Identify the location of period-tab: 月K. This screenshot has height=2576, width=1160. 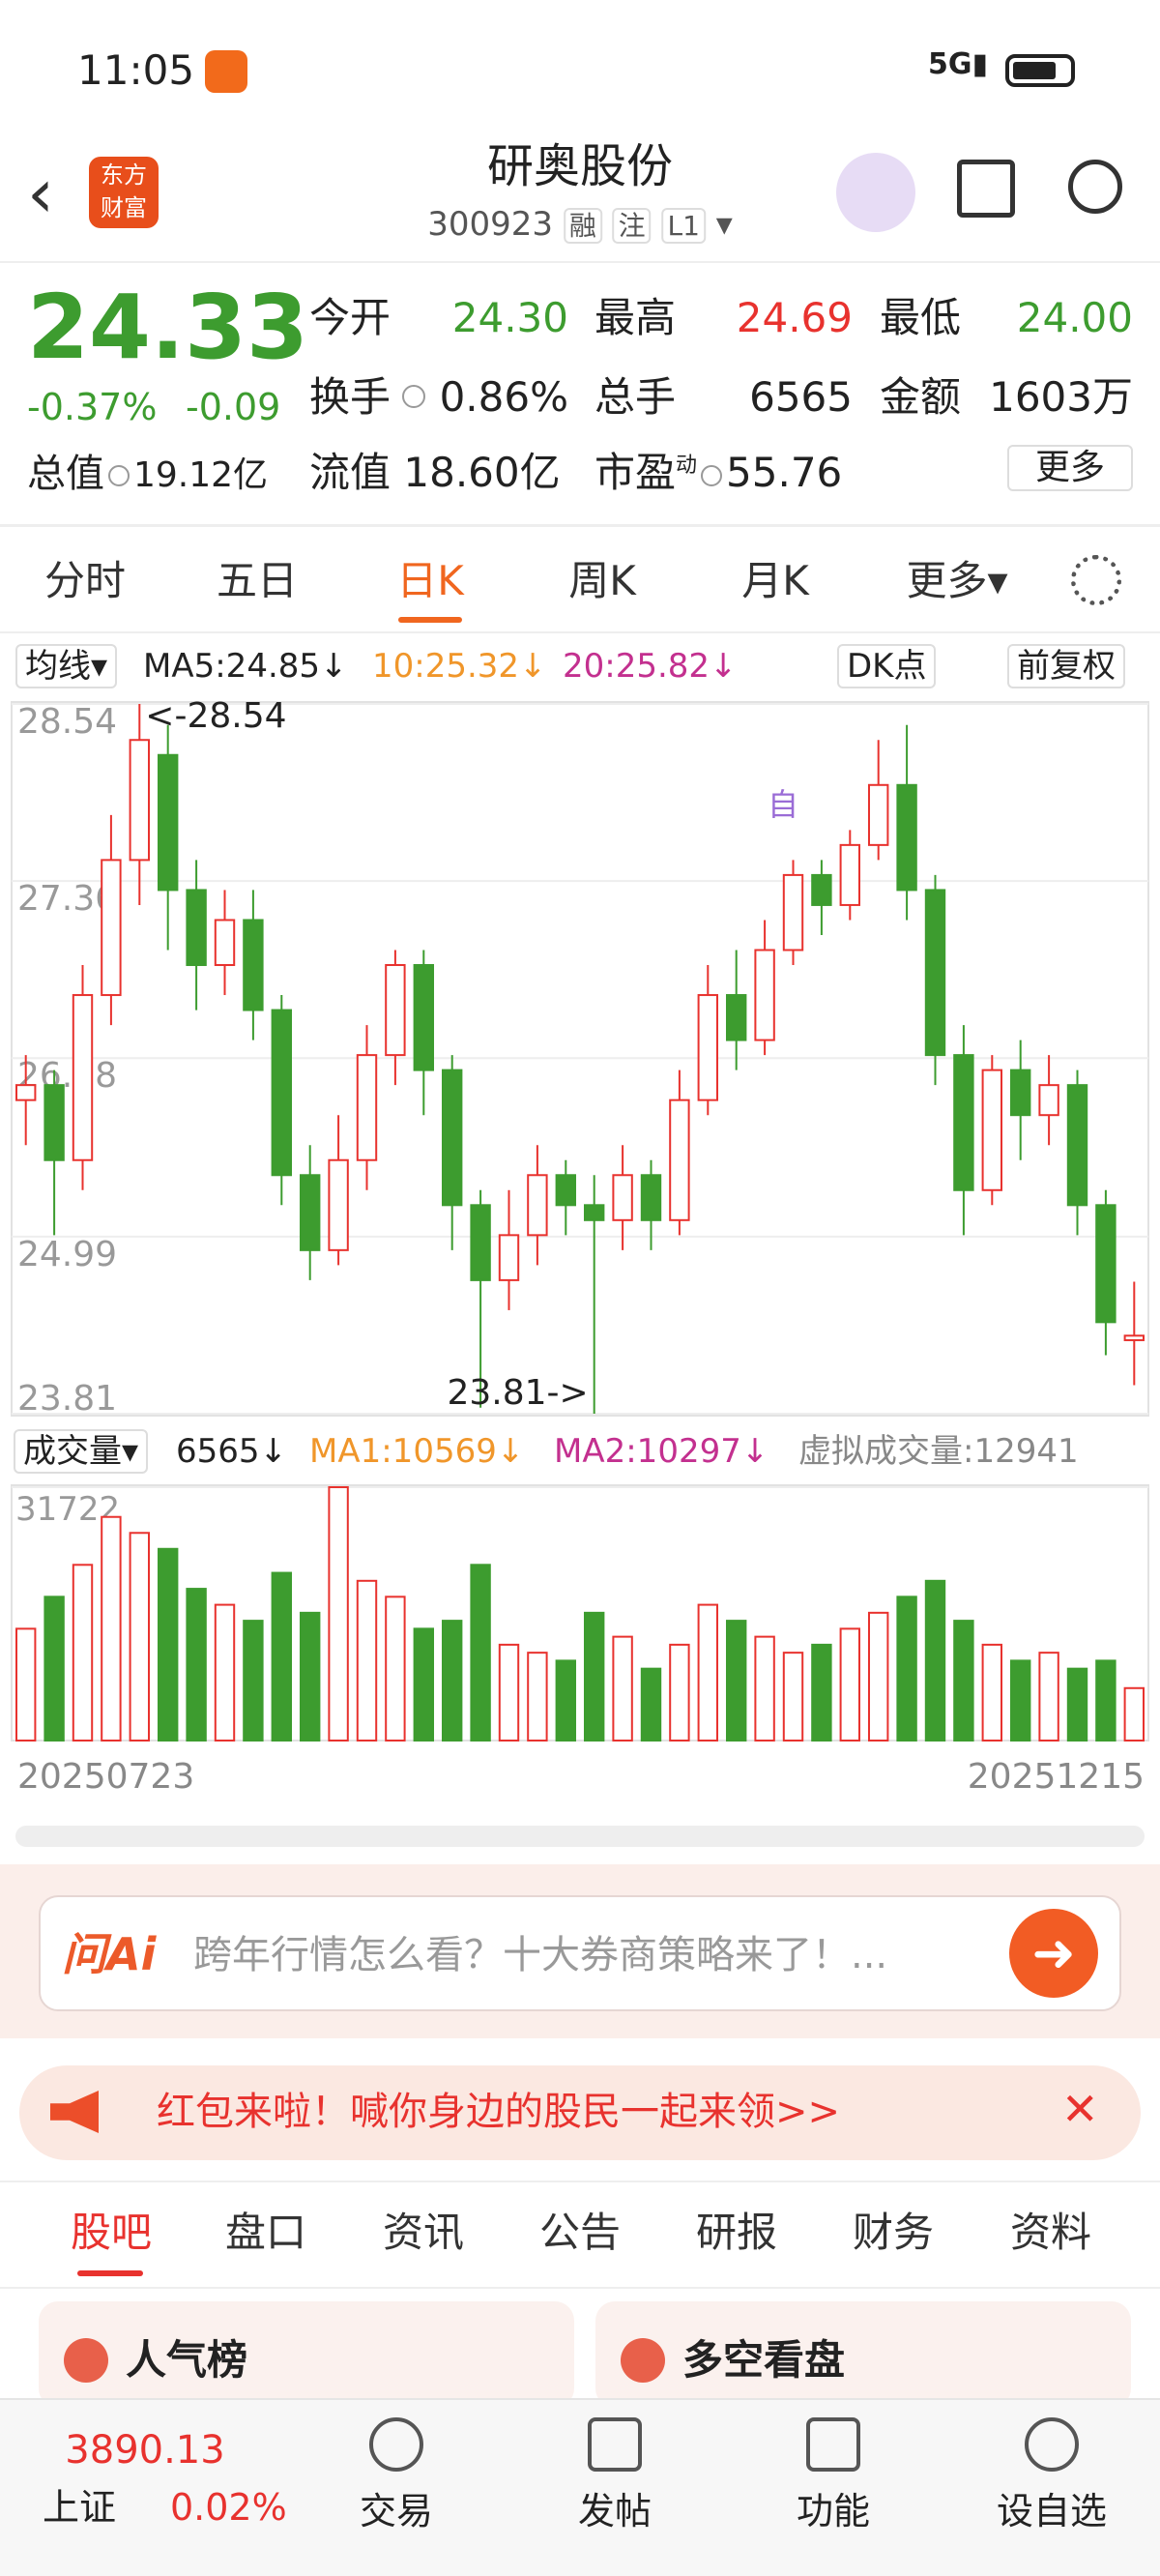
(775, 580).